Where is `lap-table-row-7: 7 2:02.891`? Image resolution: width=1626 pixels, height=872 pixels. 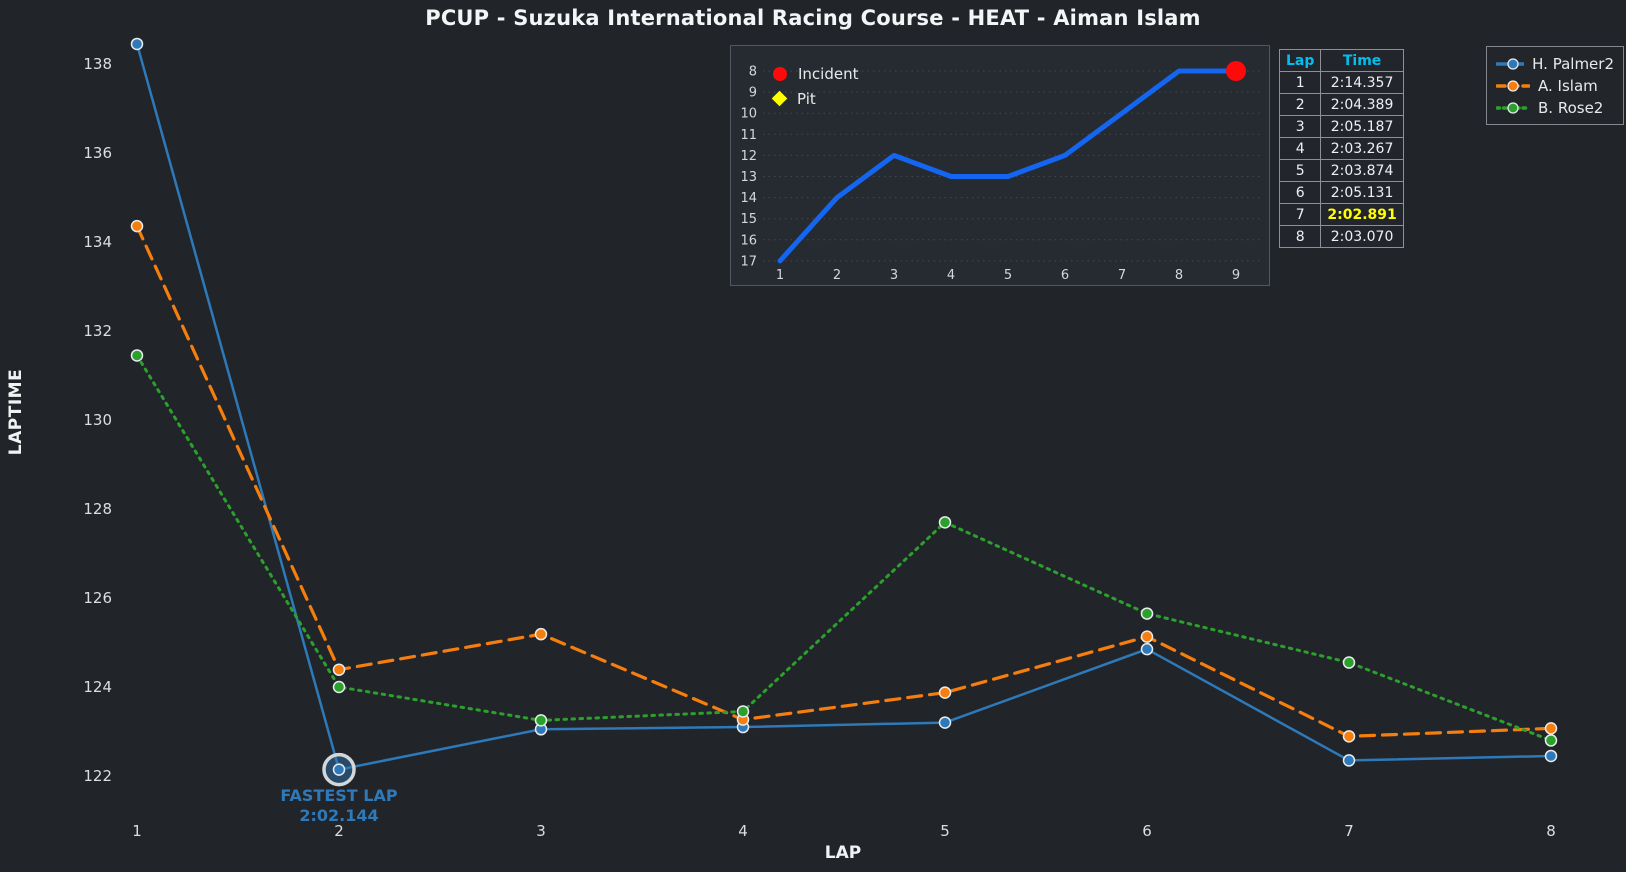 lap-table-row-7: 7 2:02.891 is located at coordinates (1341, 214).